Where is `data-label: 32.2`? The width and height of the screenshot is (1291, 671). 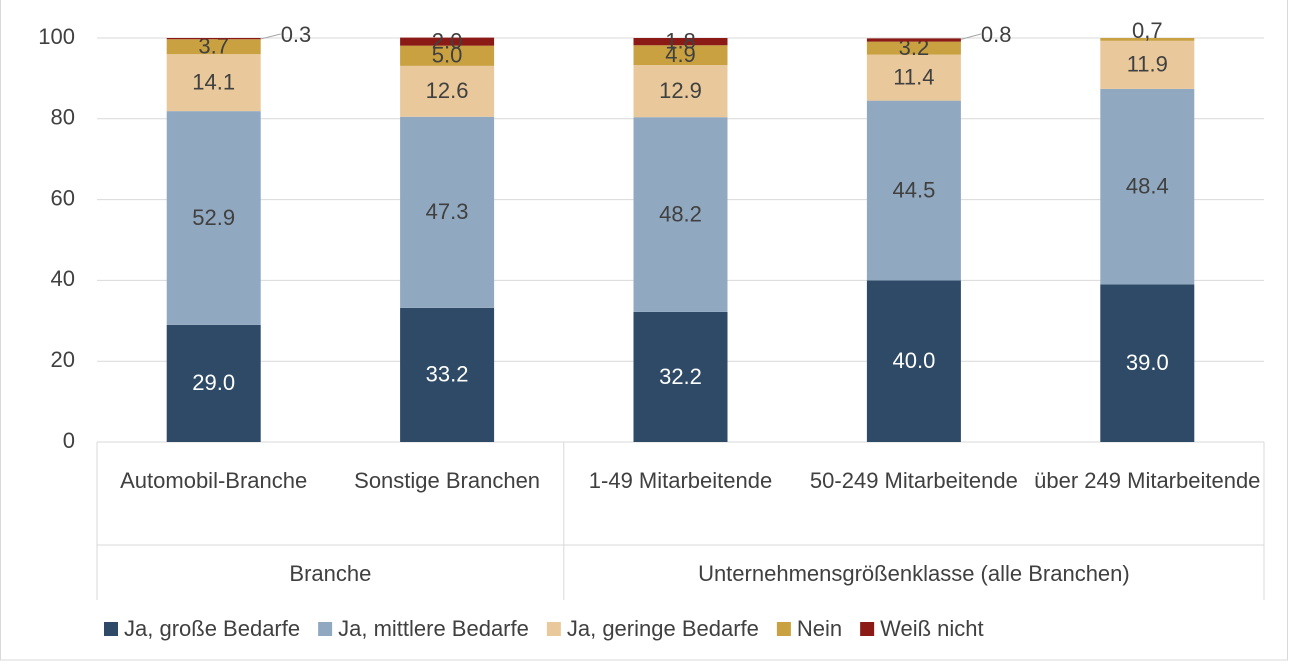
data-label: 32.2 is located at coordinates (680, 376).